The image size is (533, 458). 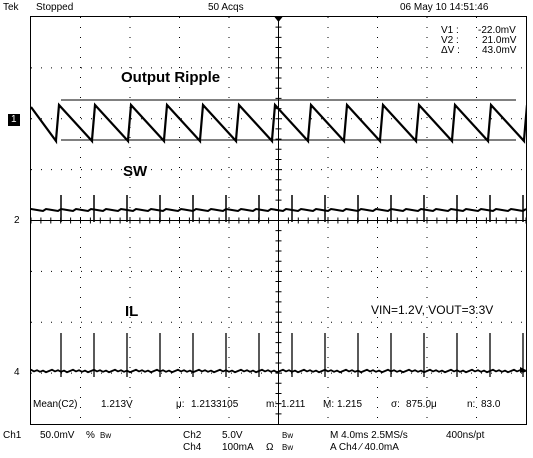 What do you see at coordinates (12, 435) in the screenshot?
I see `ch1-name: Ch1` at bounding box center [12, 435].